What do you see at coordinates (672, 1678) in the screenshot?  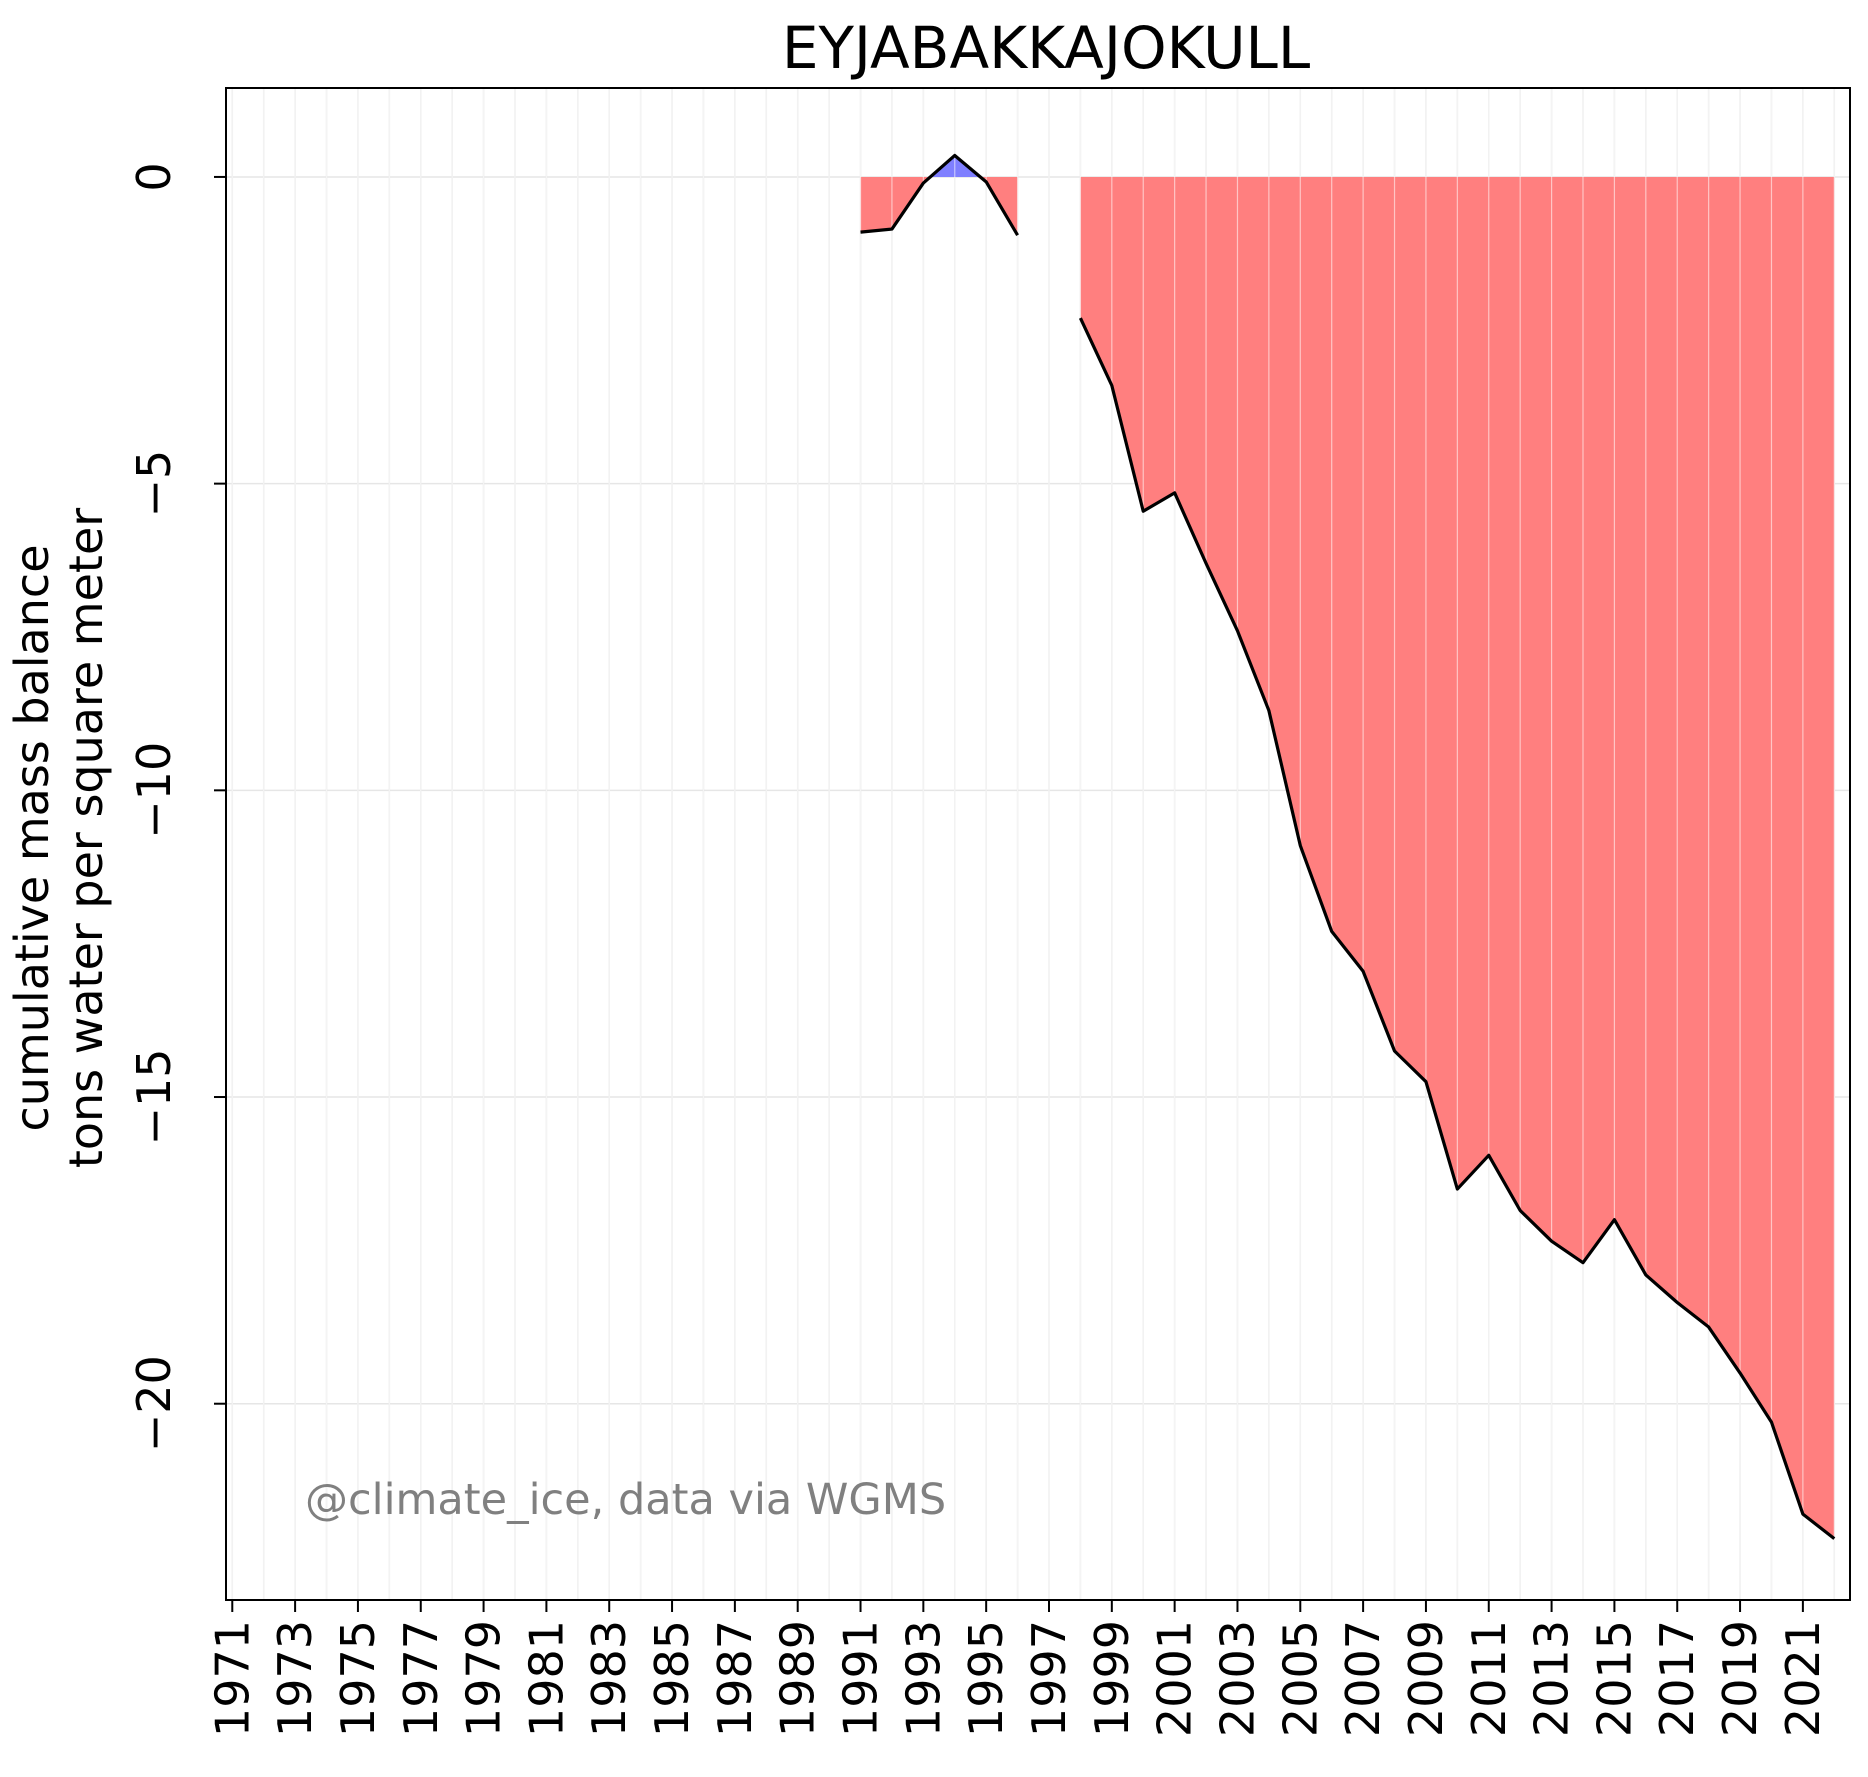 I see `x-tick-label: 1985` at bounding box center [672, 1678].